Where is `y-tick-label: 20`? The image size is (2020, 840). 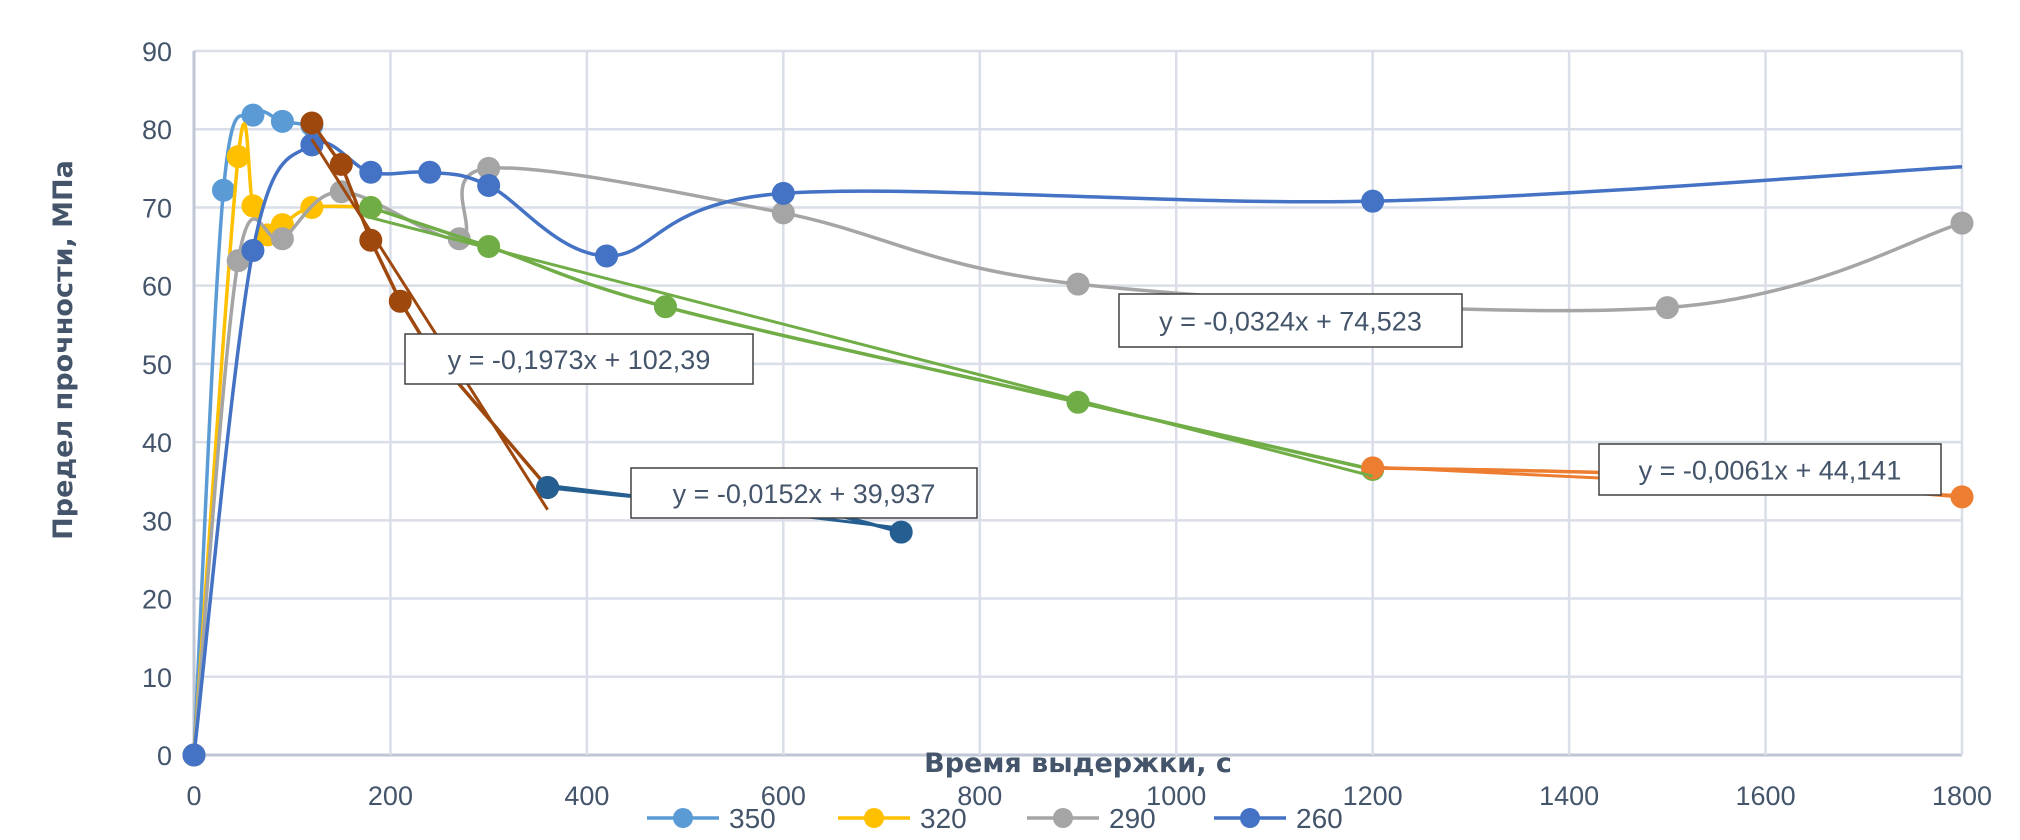 y-tick-label: 20 is located at coordinates (157, 600).